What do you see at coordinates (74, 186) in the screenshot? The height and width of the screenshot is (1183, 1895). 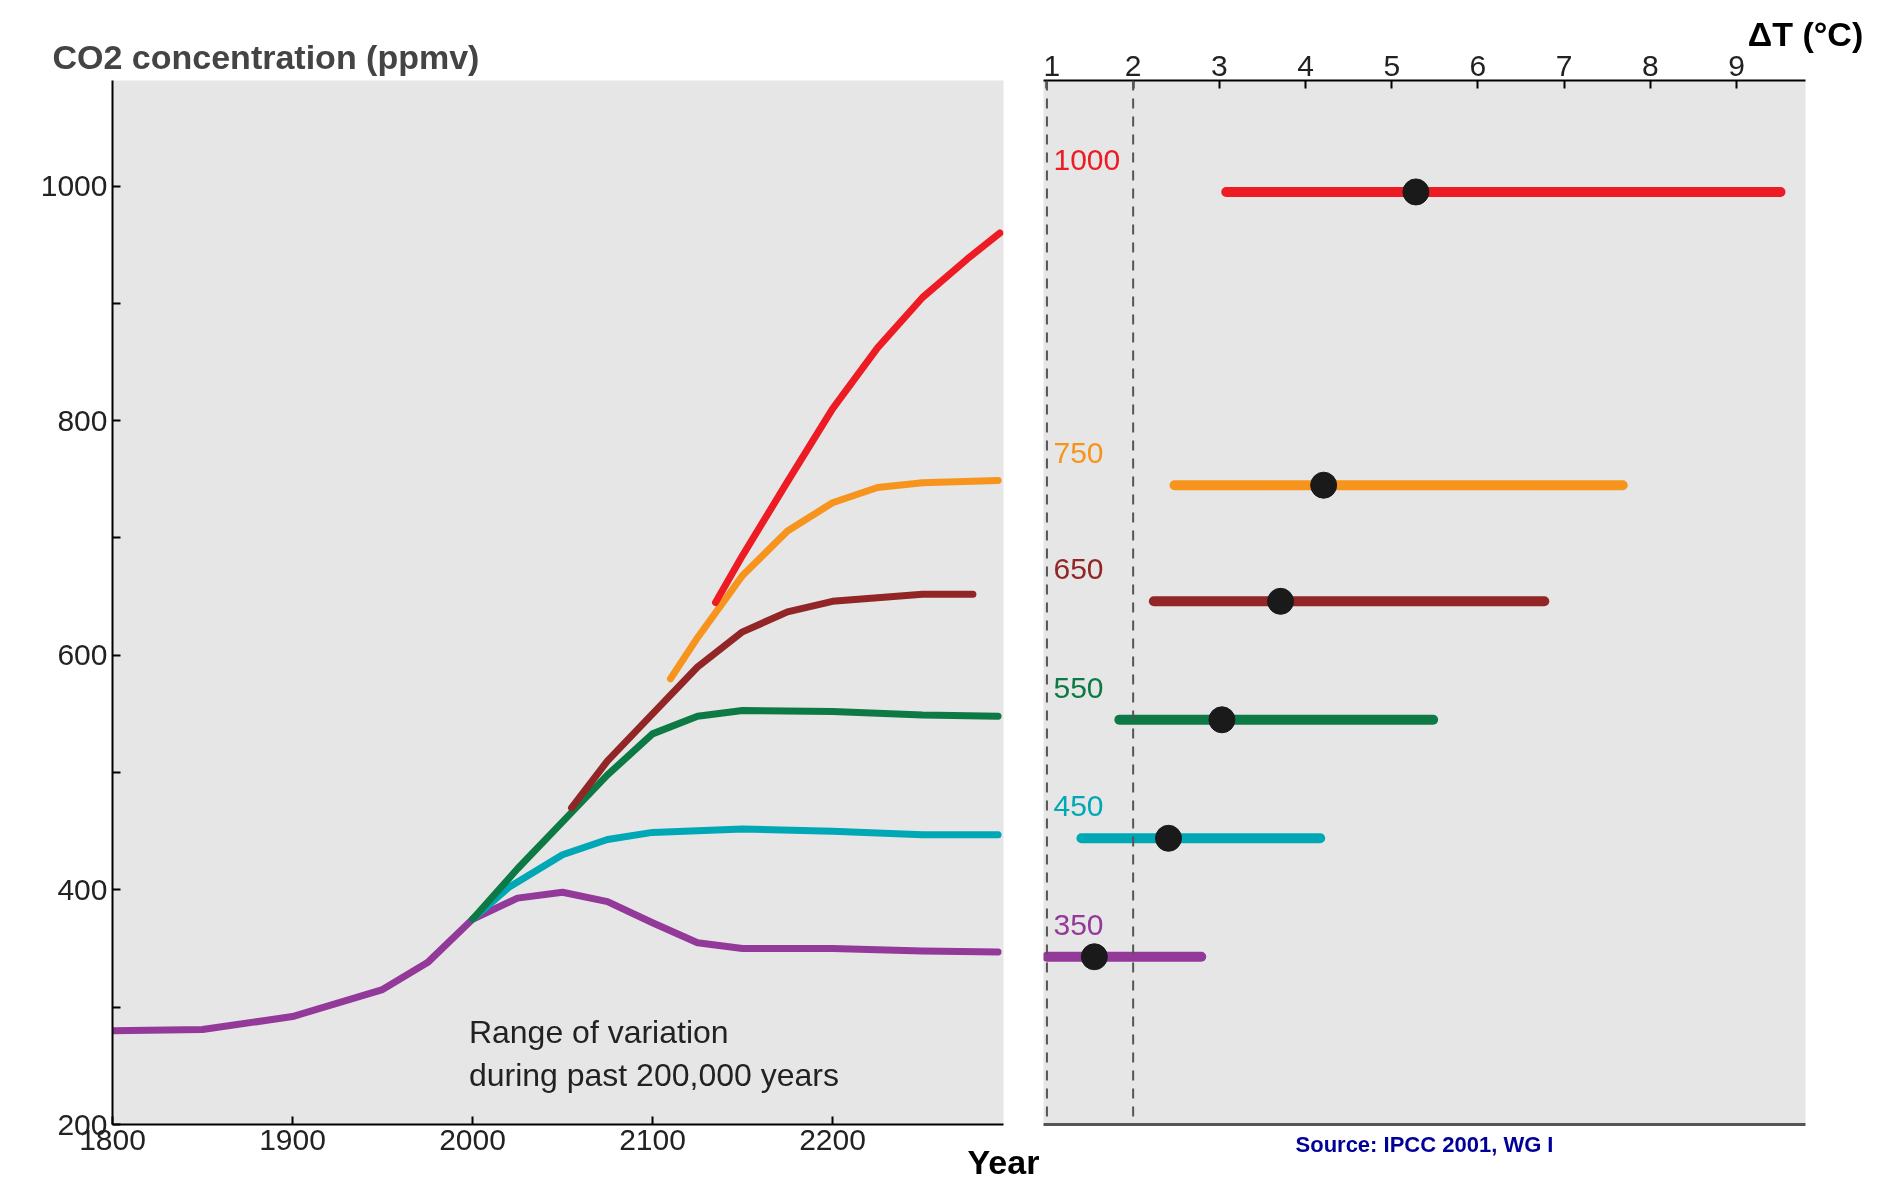 I see `y-tick-label: 1000` at bounding box center [74, 186].